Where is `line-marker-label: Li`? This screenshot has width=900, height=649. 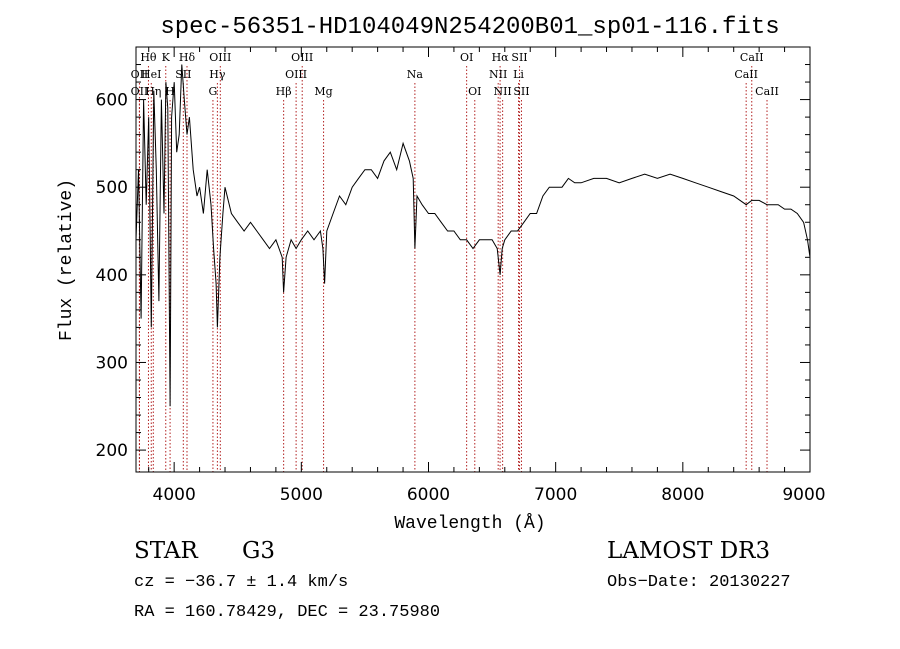 line-marker-label: Li is located at coordinates (518, 74).